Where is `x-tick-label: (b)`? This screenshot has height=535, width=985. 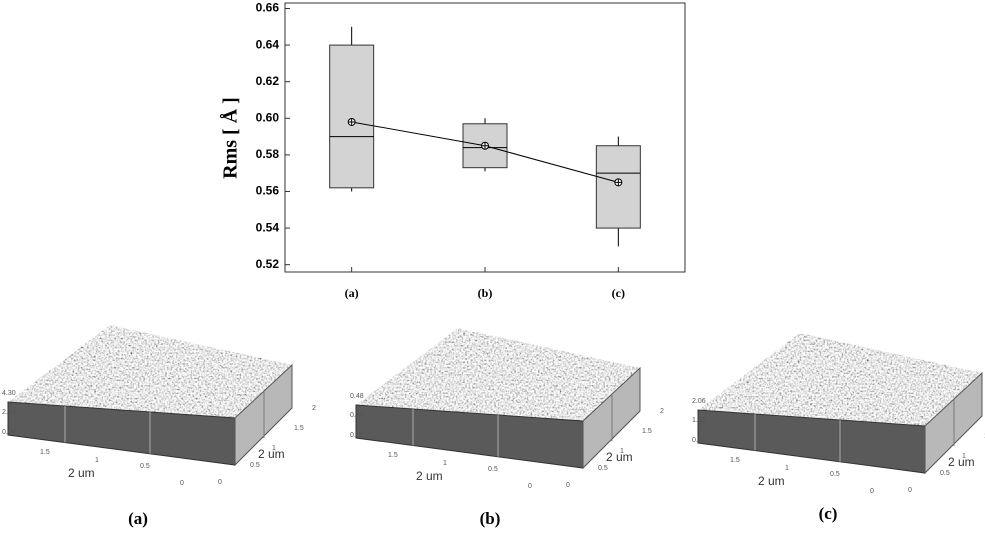 x-tick-label: (b) is located at coordinates (485, 293).